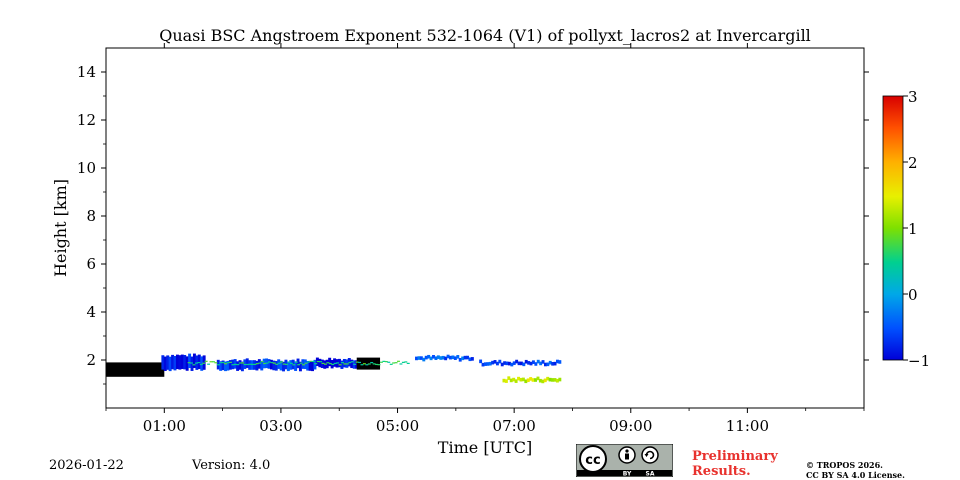 The image size is (960, 480). I want to click on sa-label: SA, so click(650, 474).